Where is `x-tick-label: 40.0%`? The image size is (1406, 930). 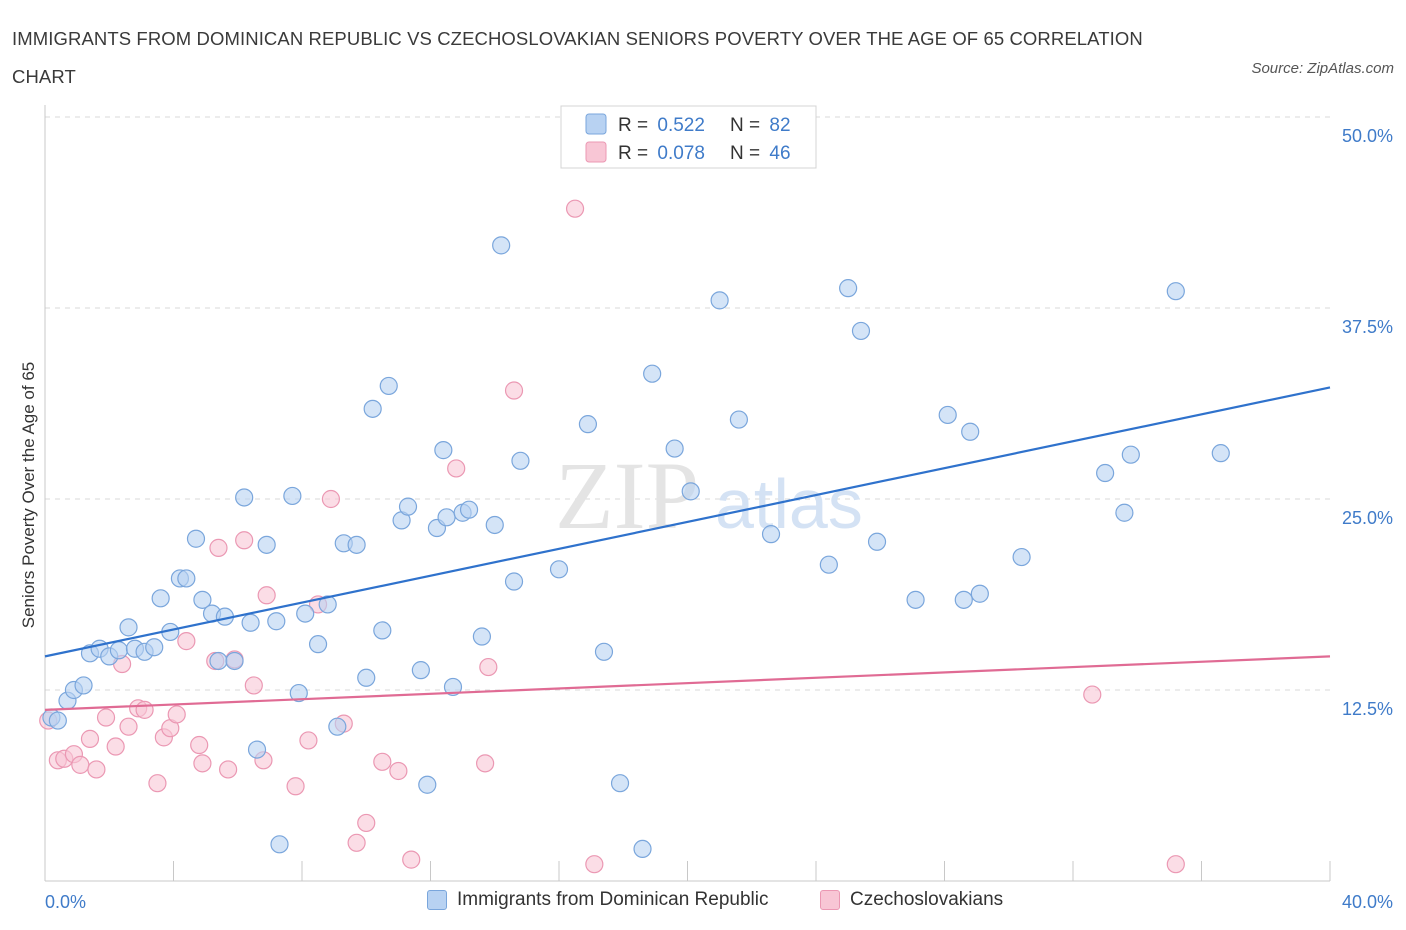 x-tick-label: 40.0% is located at coordinates (1367, 902).